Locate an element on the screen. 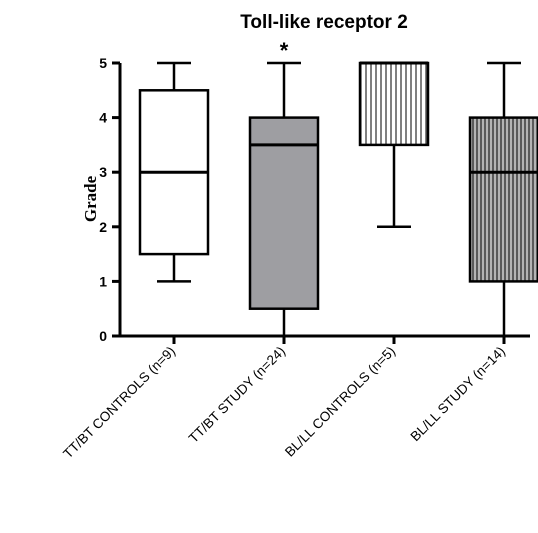 The height and width of the screenshot is (533, 538). annotations: * is located at coordinates (284, 50).